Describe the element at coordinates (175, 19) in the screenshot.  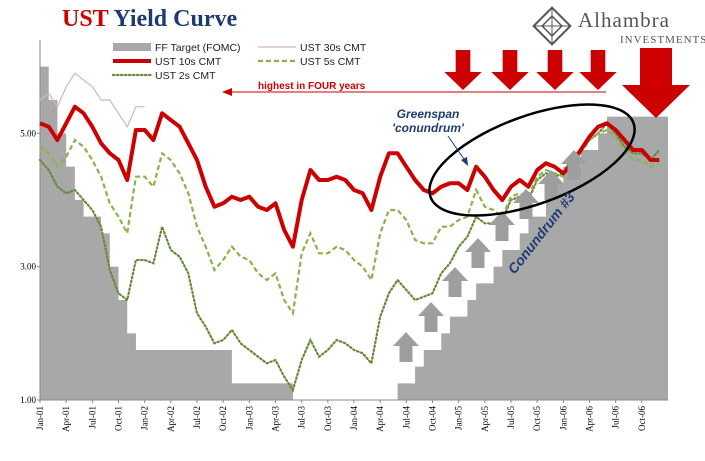
I see `title-part2: Yield Curve` at that location.